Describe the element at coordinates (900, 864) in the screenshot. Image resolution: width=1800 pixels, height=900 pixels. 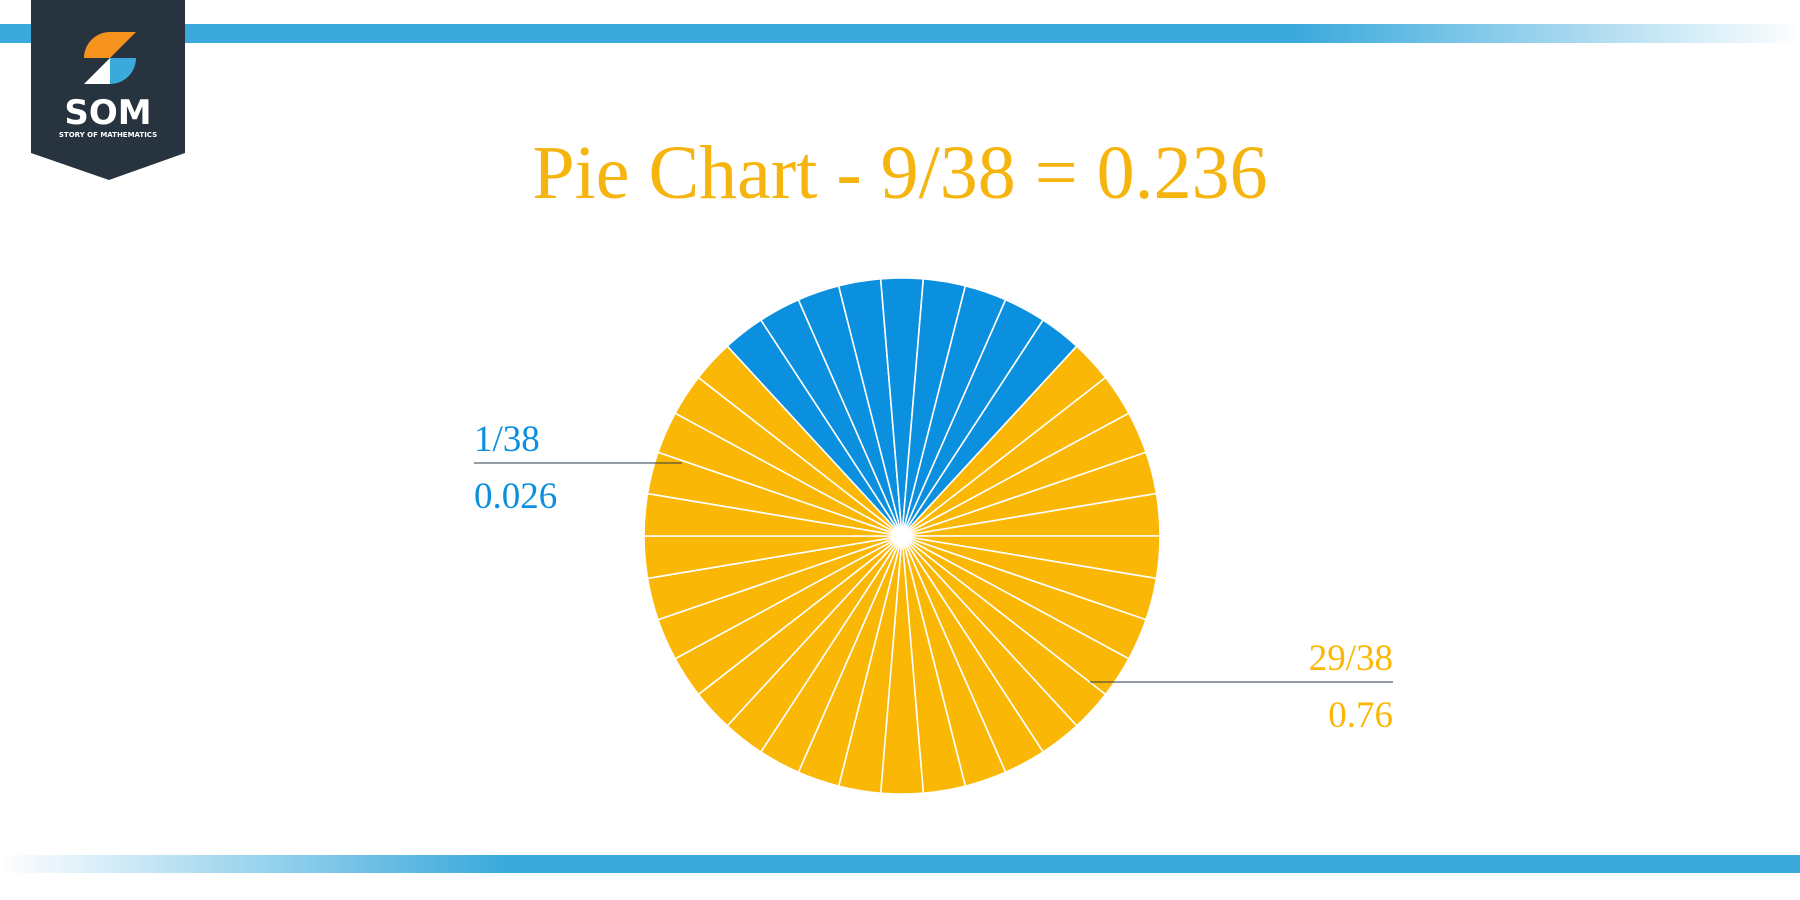
I see `bottom-bar` at that location.